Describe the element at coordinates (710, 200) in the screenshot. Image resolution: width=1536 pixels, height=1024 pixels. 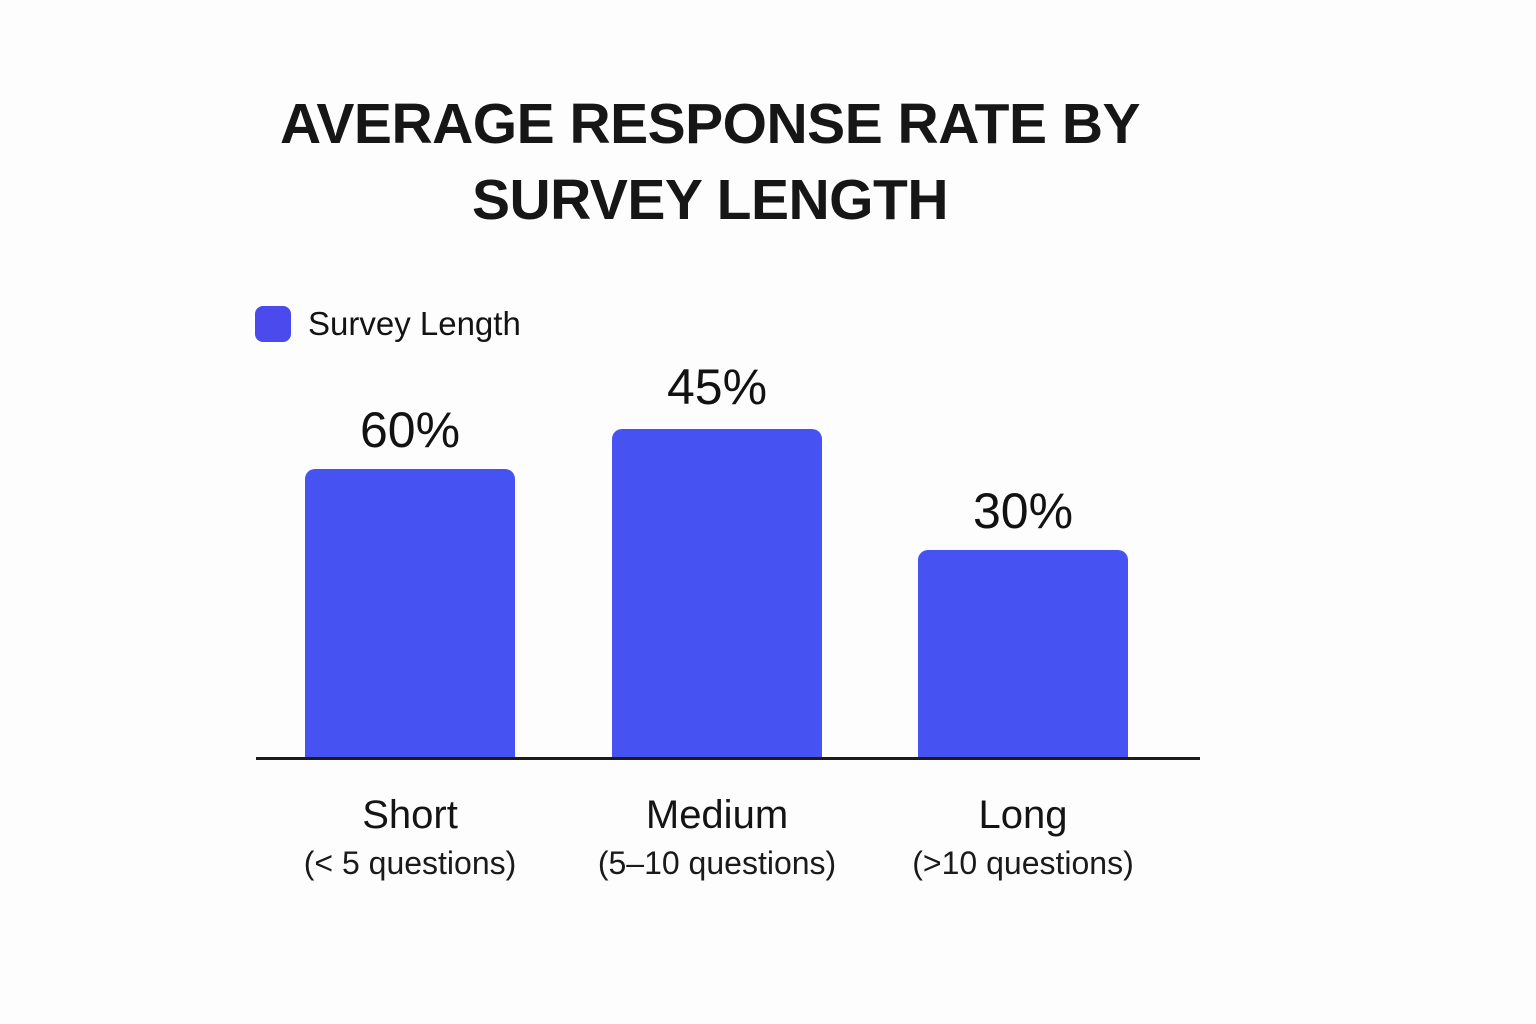
I see `chart-title-line-2: SURVEY LENGTH` at that location.